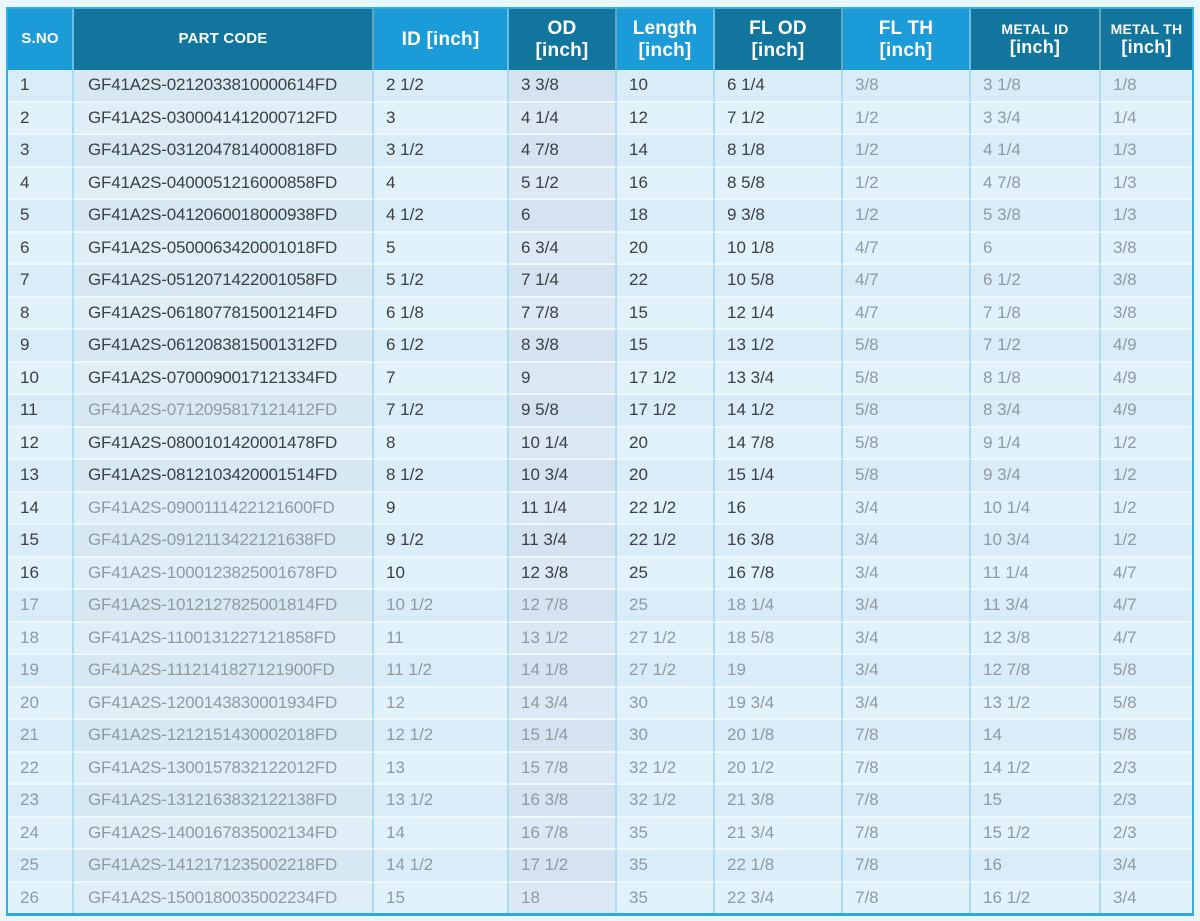 The width and height of the screenshot is (1200, 921). What do you see at coordinates (1036, 118) in the screenshot?
I see `cell-metal_id: 3 3/4` at bounding box center [1036, 118].